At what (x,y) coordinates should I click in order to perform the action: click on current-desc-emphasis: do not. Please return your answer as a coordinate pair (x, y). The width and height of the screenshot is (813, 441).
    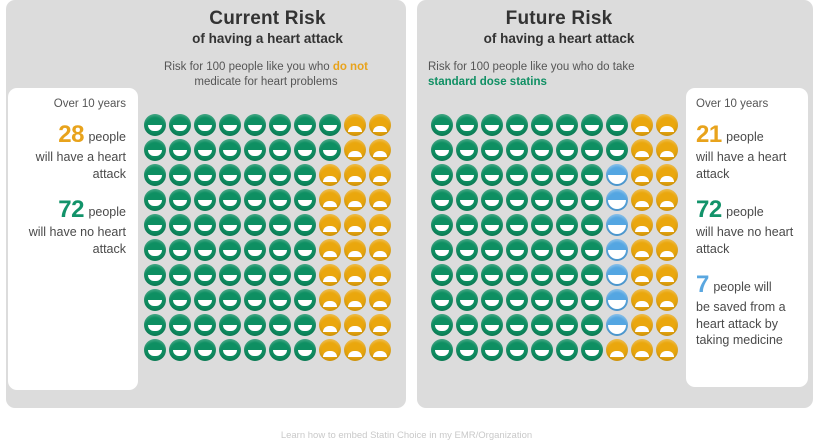
    Looking at the image, I should click on (350, 67).